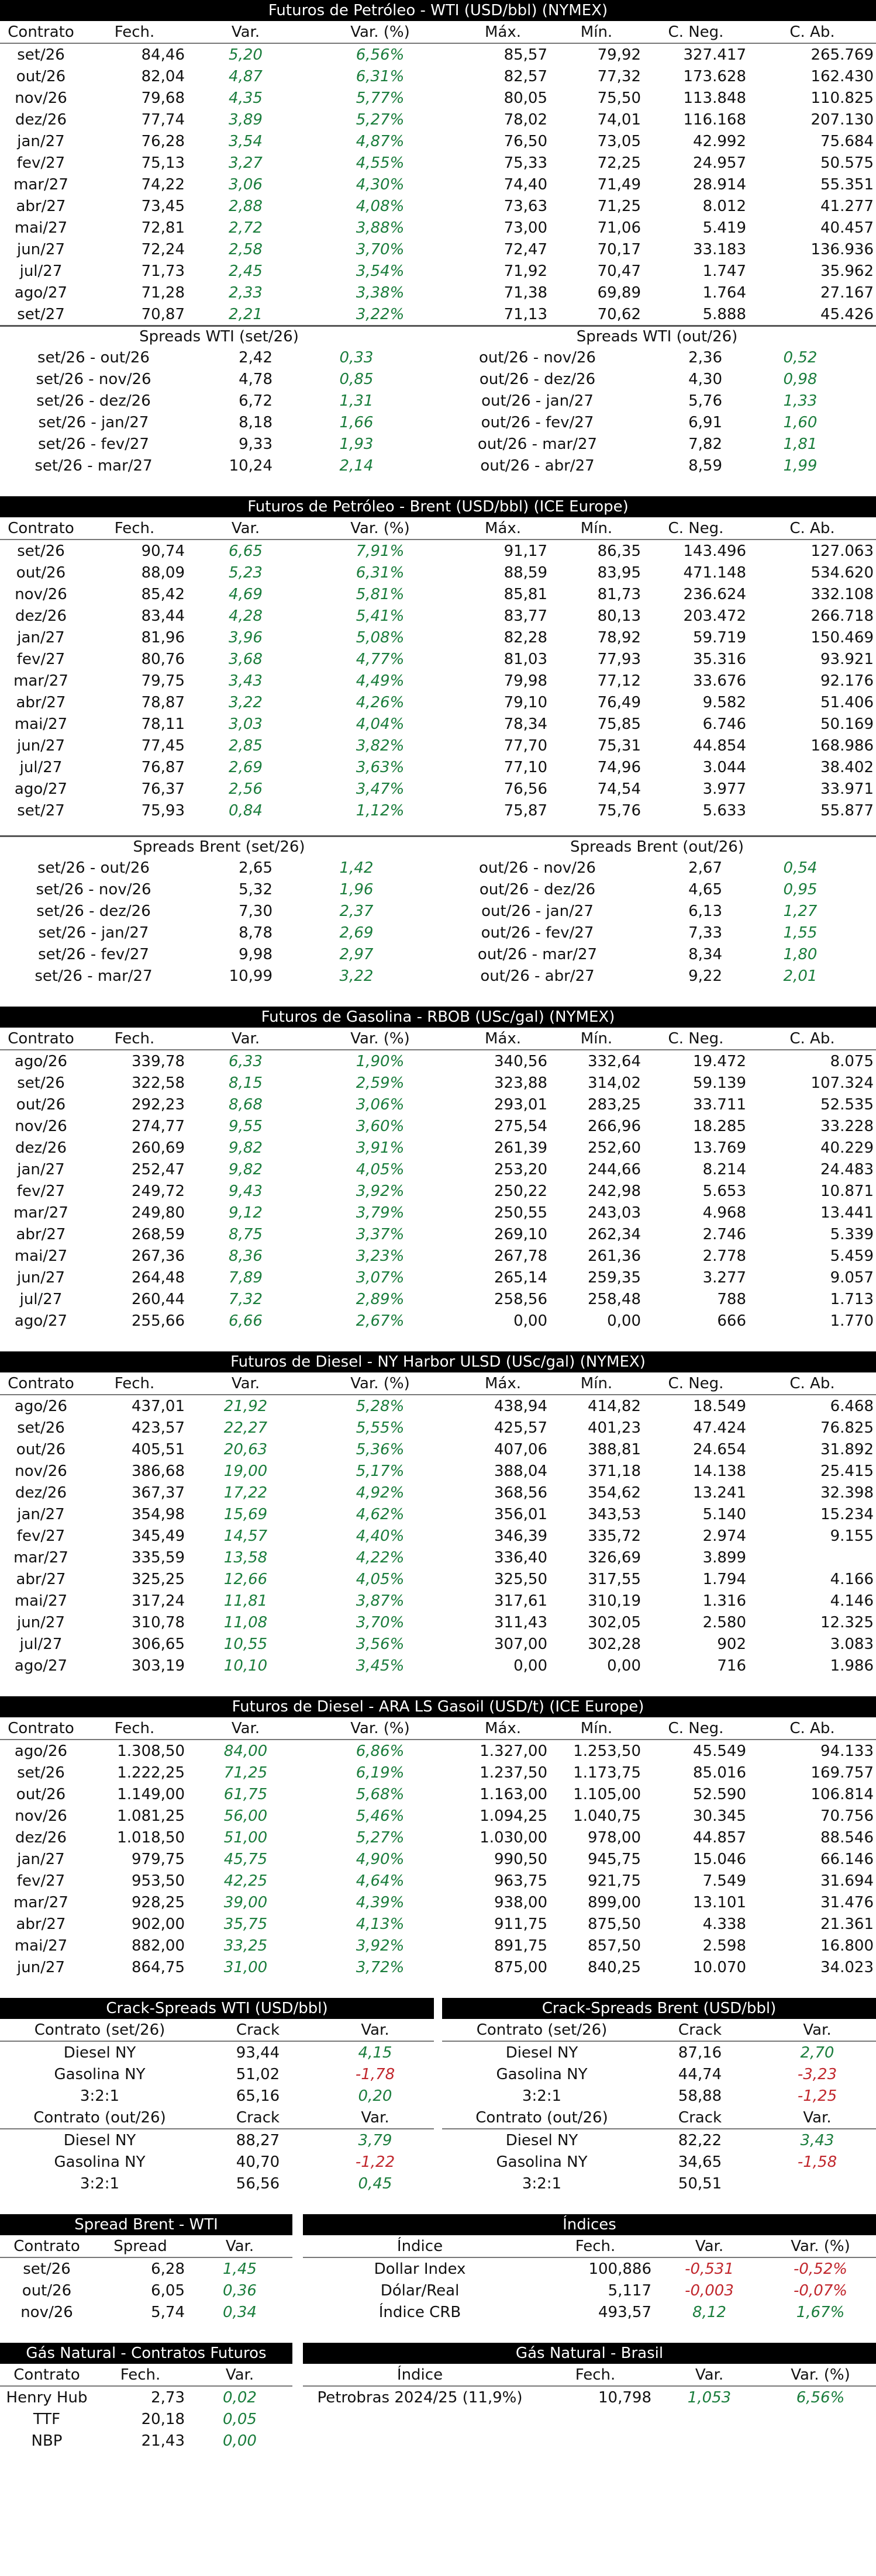 This screenshot has height=2576, width=876. Describe the element at coordinates (219, 954) in the screenshot. I see `spread-row: set/26 - fev/27 9,98 2,97` at that location.